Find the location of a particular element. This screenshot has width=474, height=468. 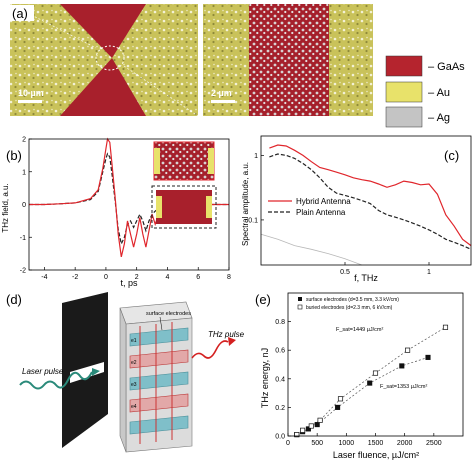

gap-outline is located at coordinates (110, 58).